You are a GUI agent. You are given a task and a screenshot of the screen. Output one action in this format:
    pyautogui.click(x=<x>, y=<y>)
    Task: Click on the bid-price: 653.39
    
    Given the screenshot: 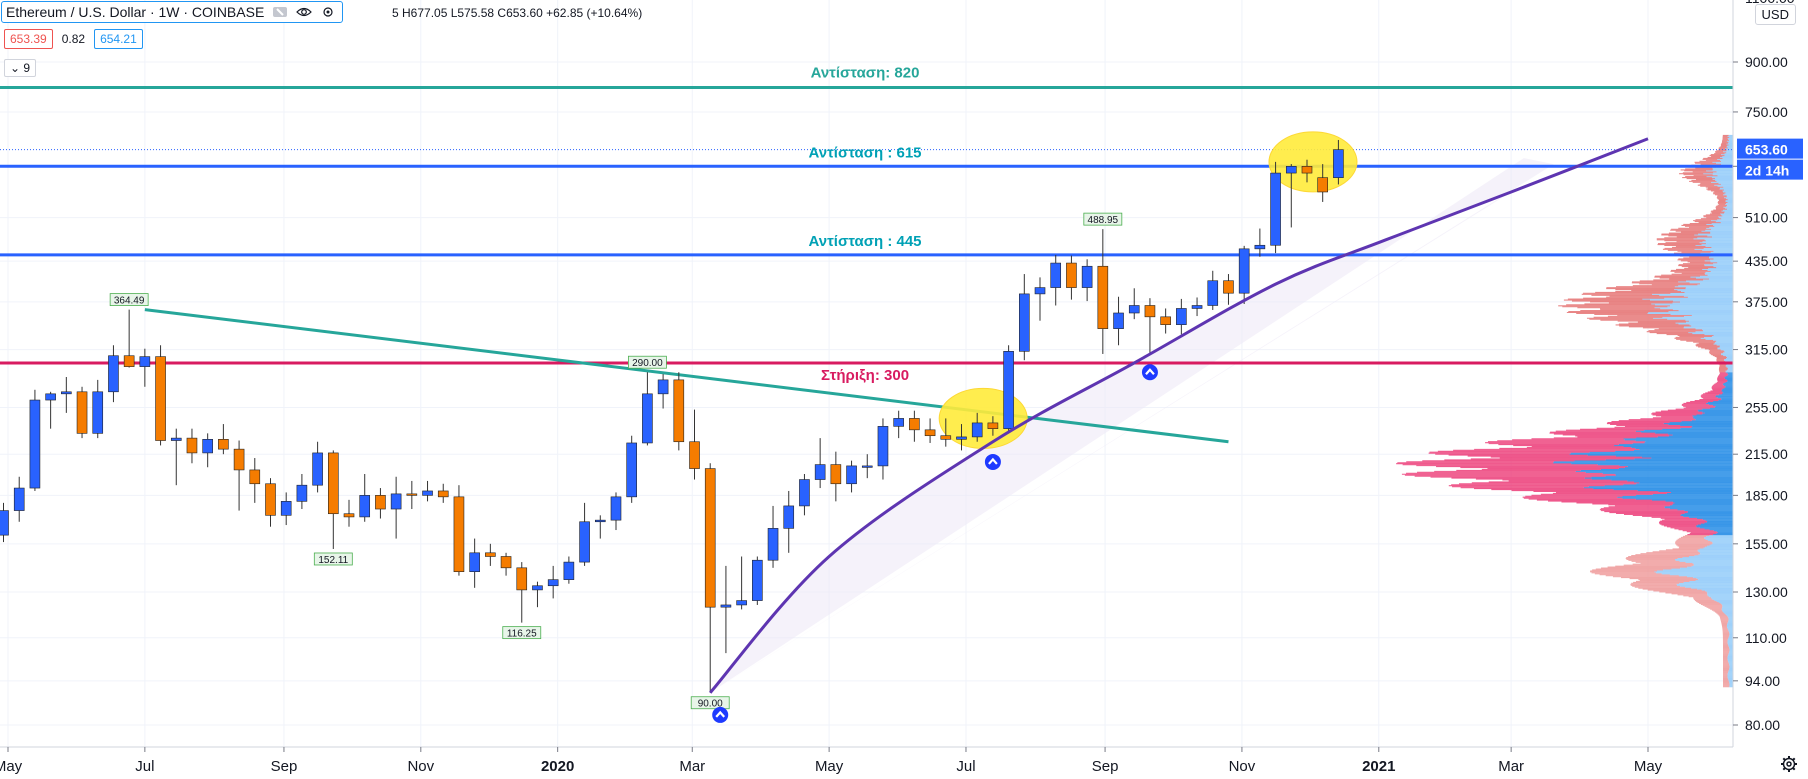 What is the action you would take?
    pyautogui.click(x=28, y=39)
    